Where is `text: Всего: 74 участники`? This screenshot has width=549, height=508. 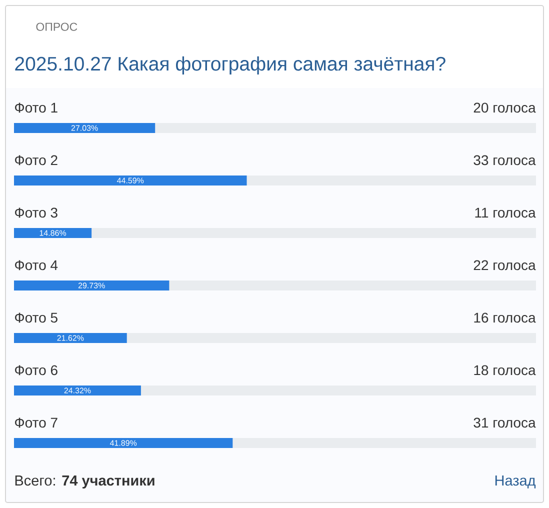
text: Всего: 74 участники is located at coordinates (84, 482).